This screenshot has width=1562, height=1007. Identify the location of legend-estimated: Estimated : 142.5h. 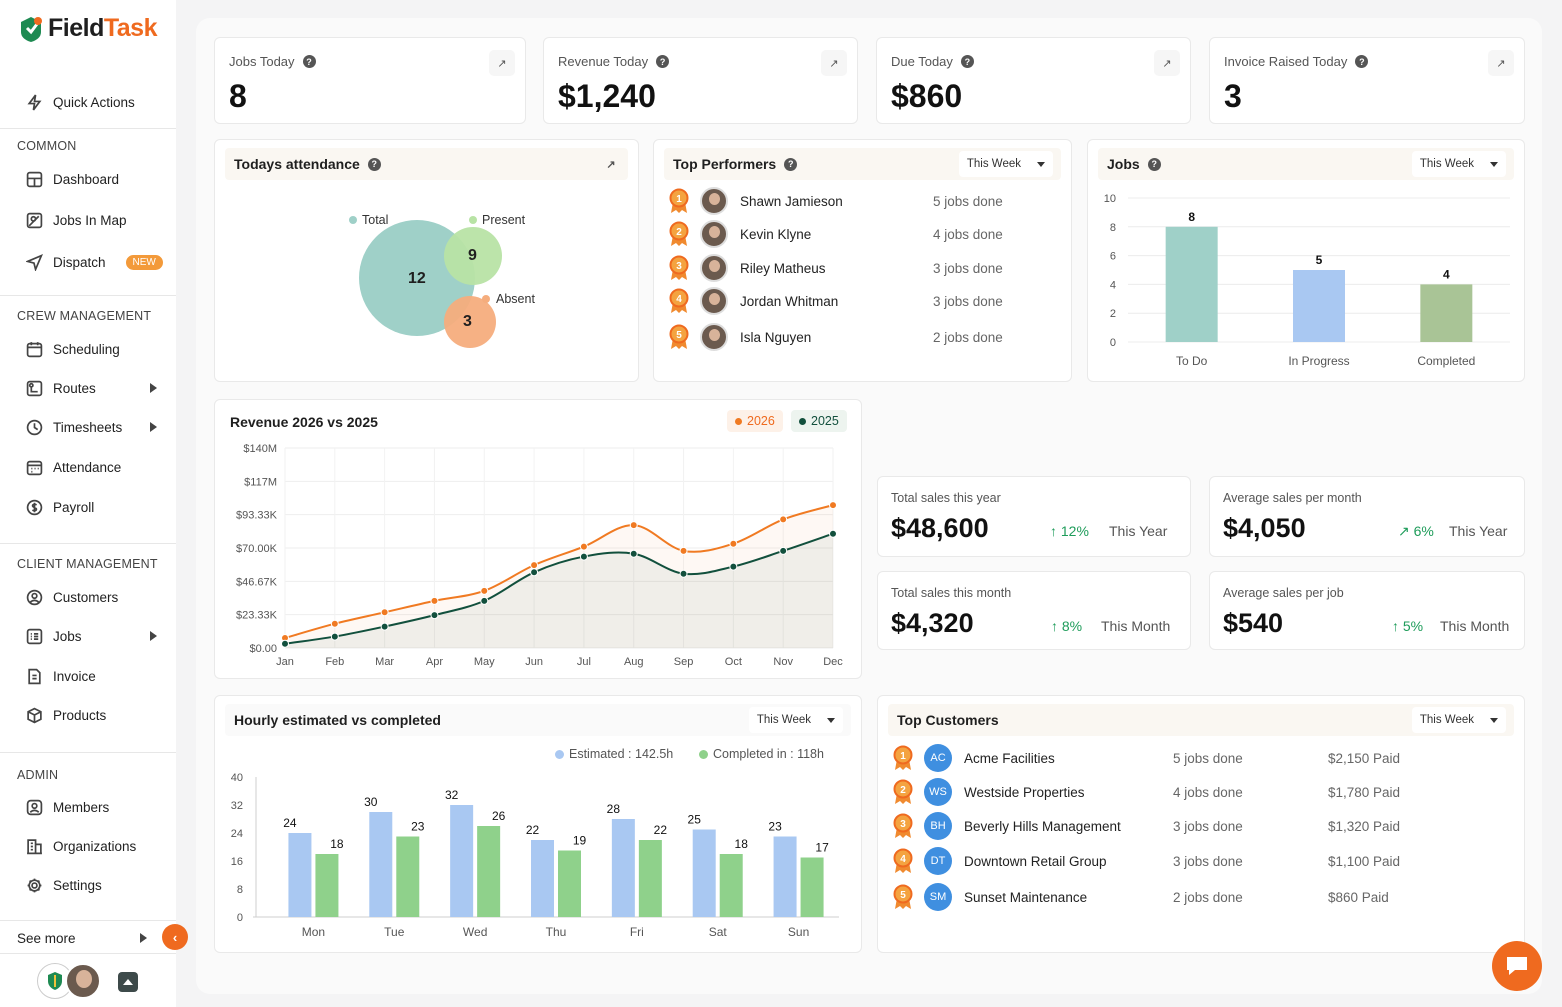
(614, 754).